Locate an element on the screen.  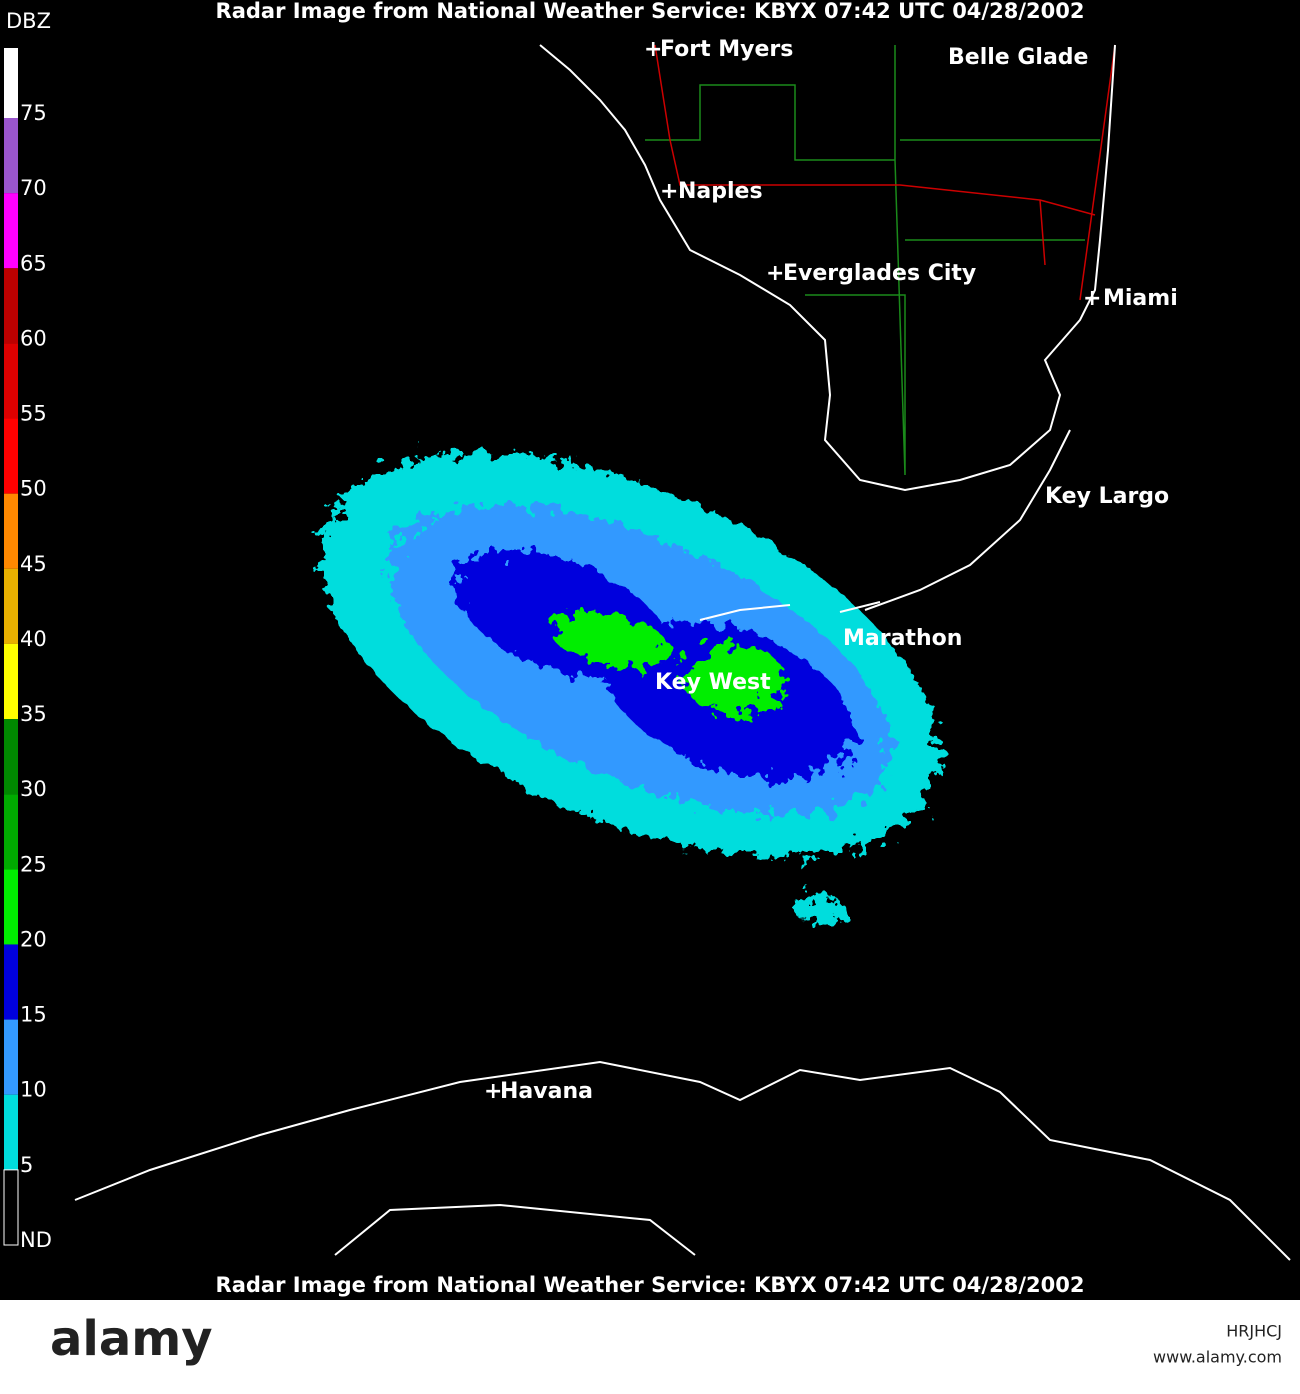
legend-label: 30 is located at coordinates (33, 789).